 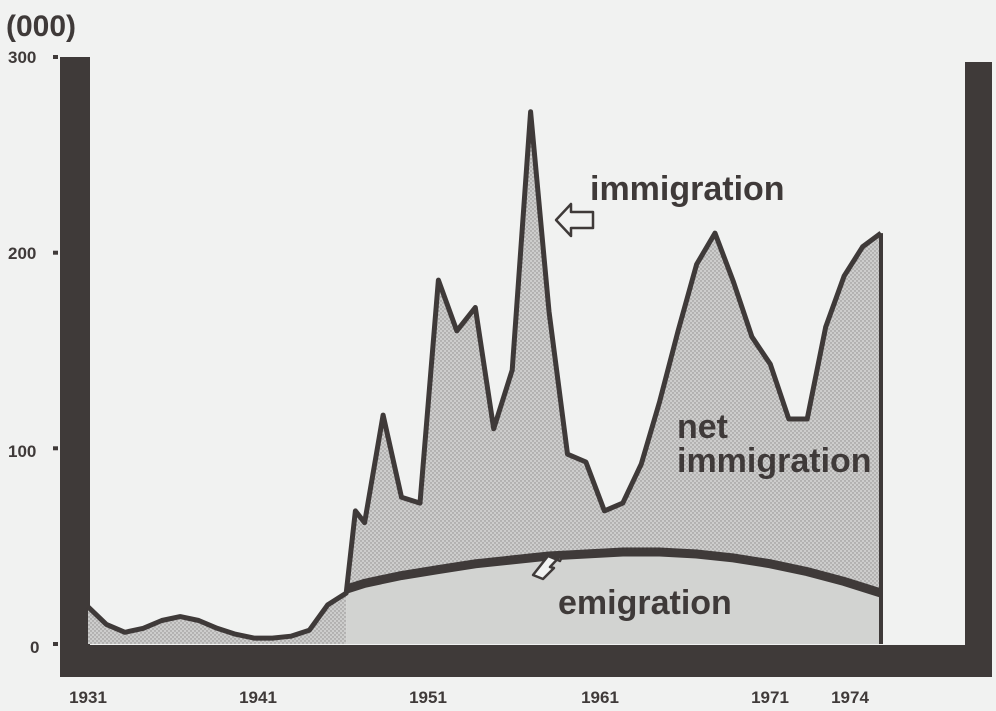 What do you see at coordinates (41, 26) in the screenshot?
I see `unit-label: (000)` at bounding box center [41, 26].